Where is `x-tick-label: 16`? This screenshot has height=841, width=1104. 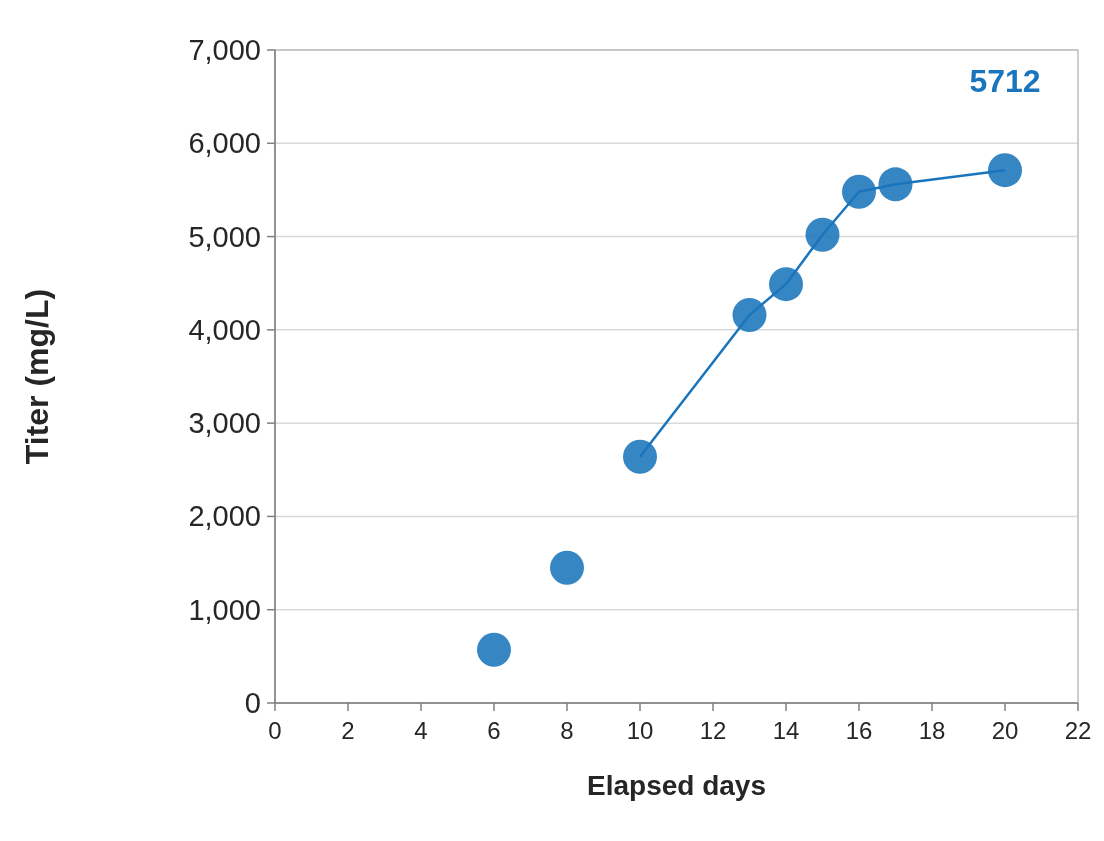 x-tick-label: 16 is located at coordinates (859, 730).